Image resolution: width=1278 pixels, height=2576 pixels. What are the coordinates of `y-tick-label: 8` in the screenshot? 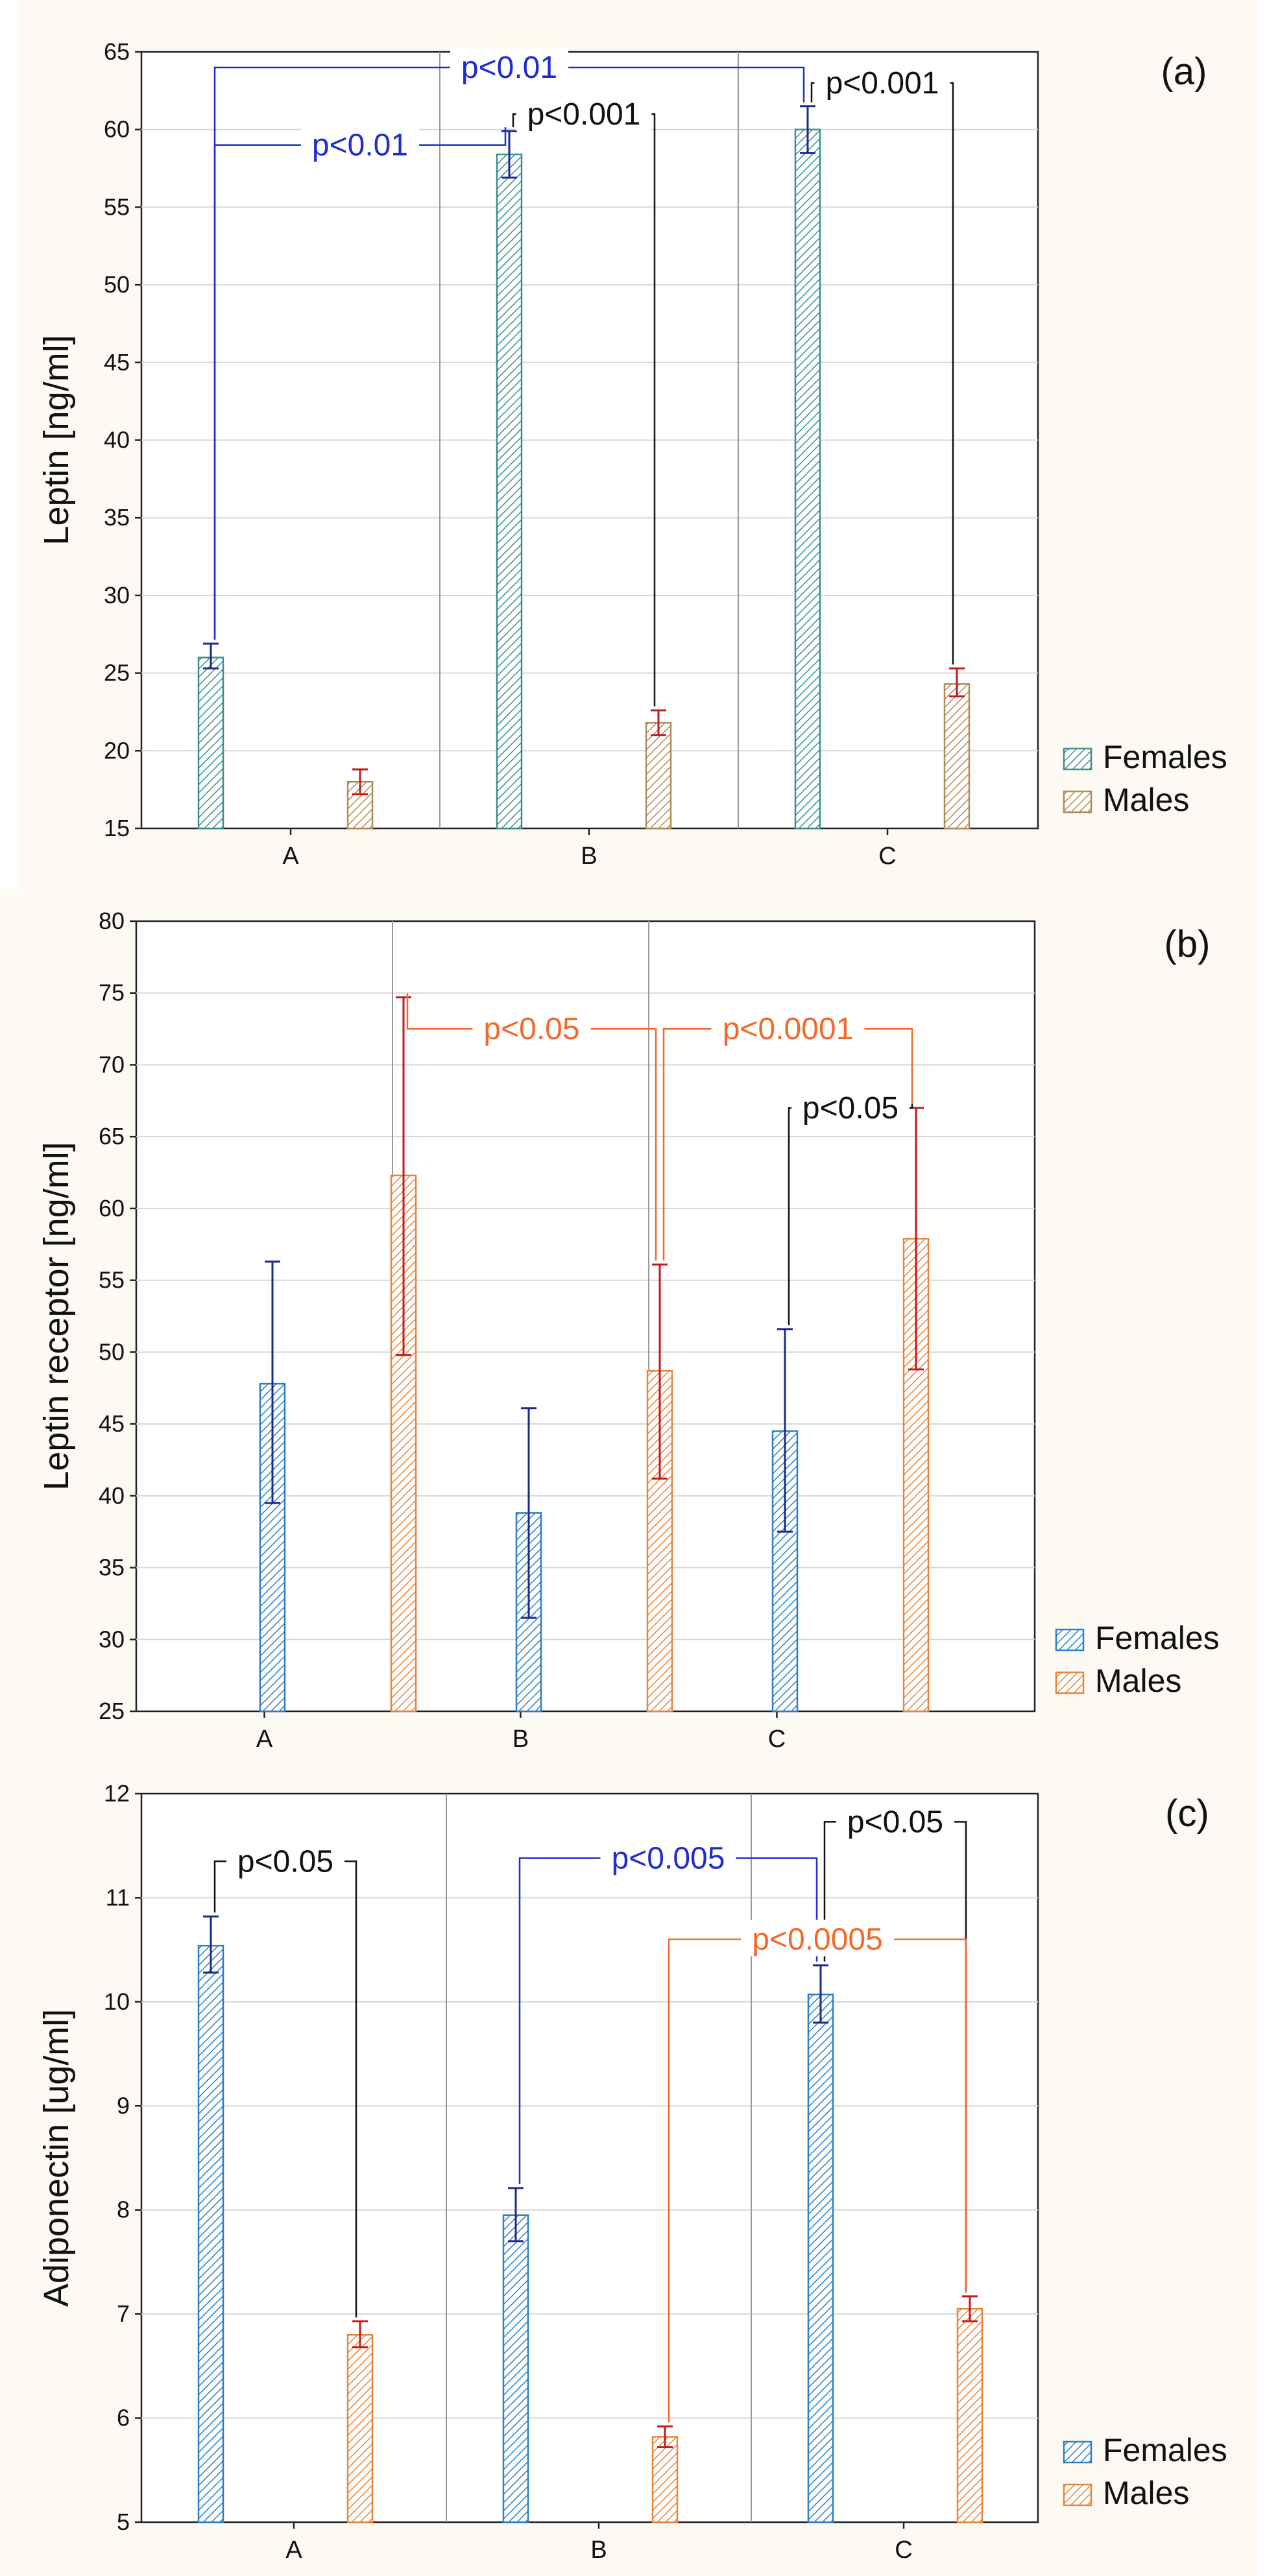 It's located at (123, 2210).